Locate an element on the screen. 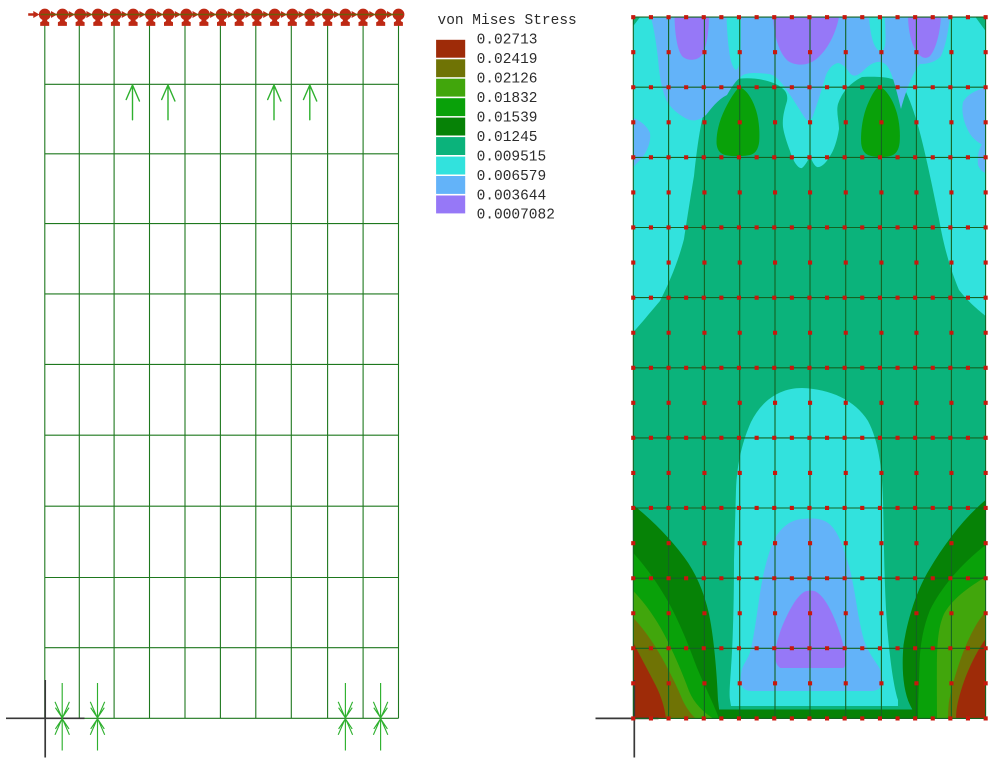  svg-text: 0.01832 is located at coordinates (507, 99).